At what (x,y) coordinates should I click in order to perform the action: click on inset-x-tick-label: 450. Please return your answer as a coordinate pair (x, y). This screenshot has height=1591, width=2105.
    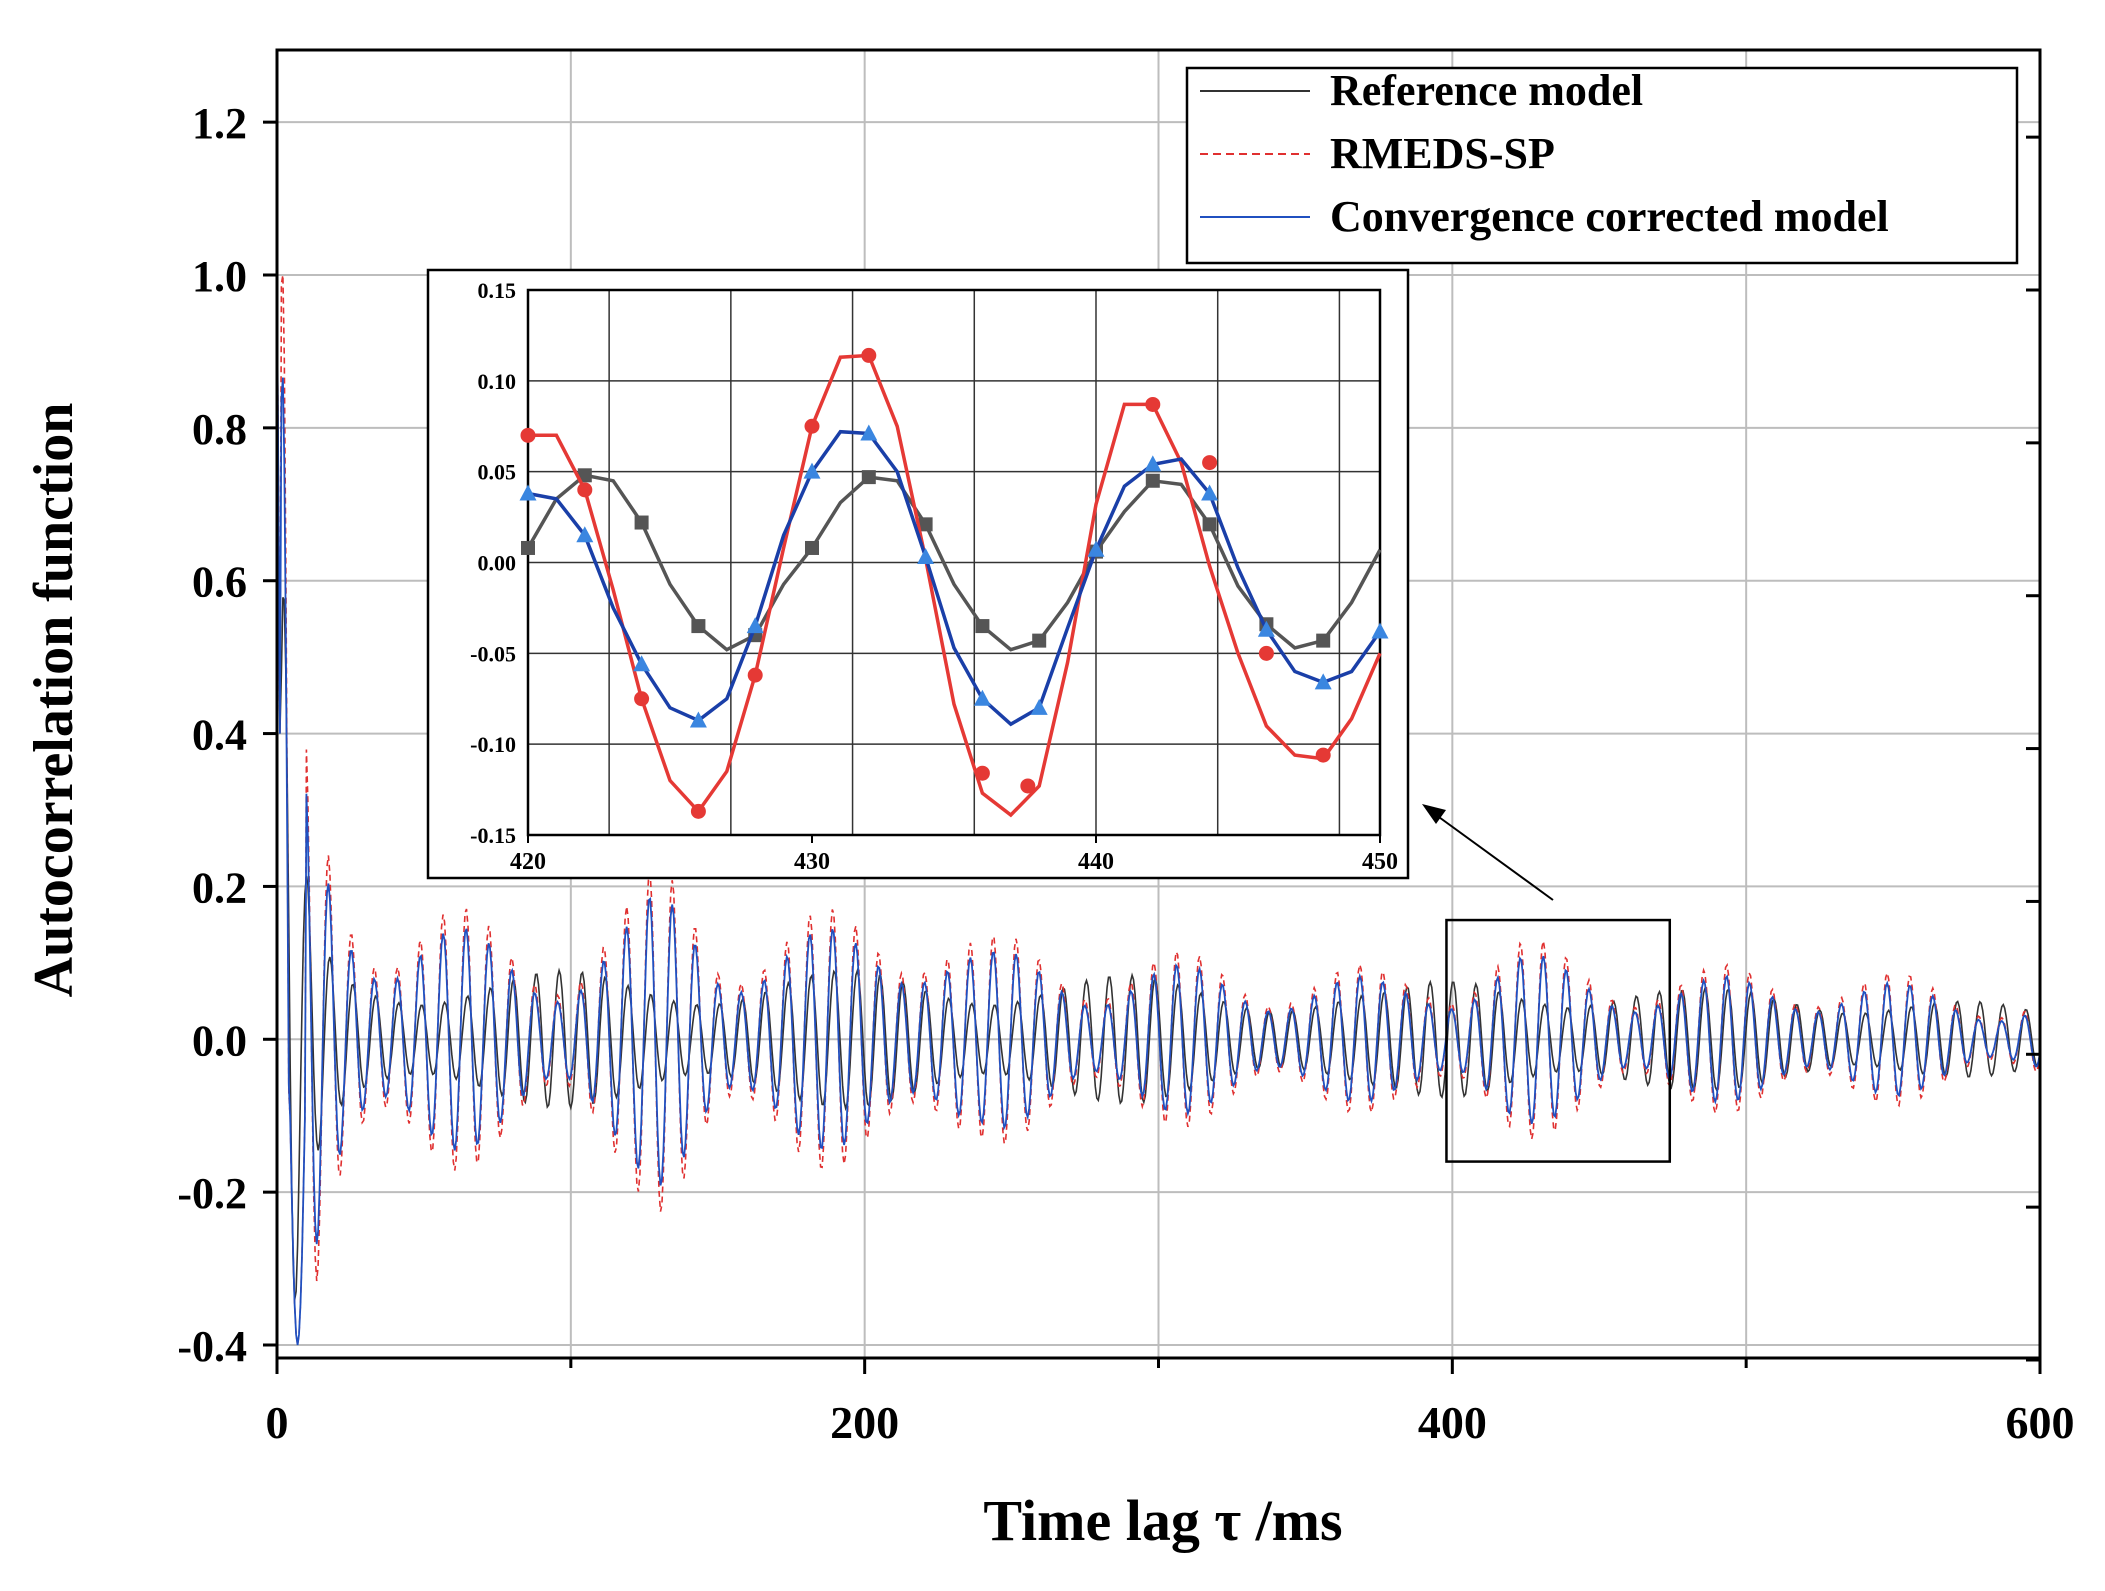
    Looking at the image, I should click on (1380, 862).